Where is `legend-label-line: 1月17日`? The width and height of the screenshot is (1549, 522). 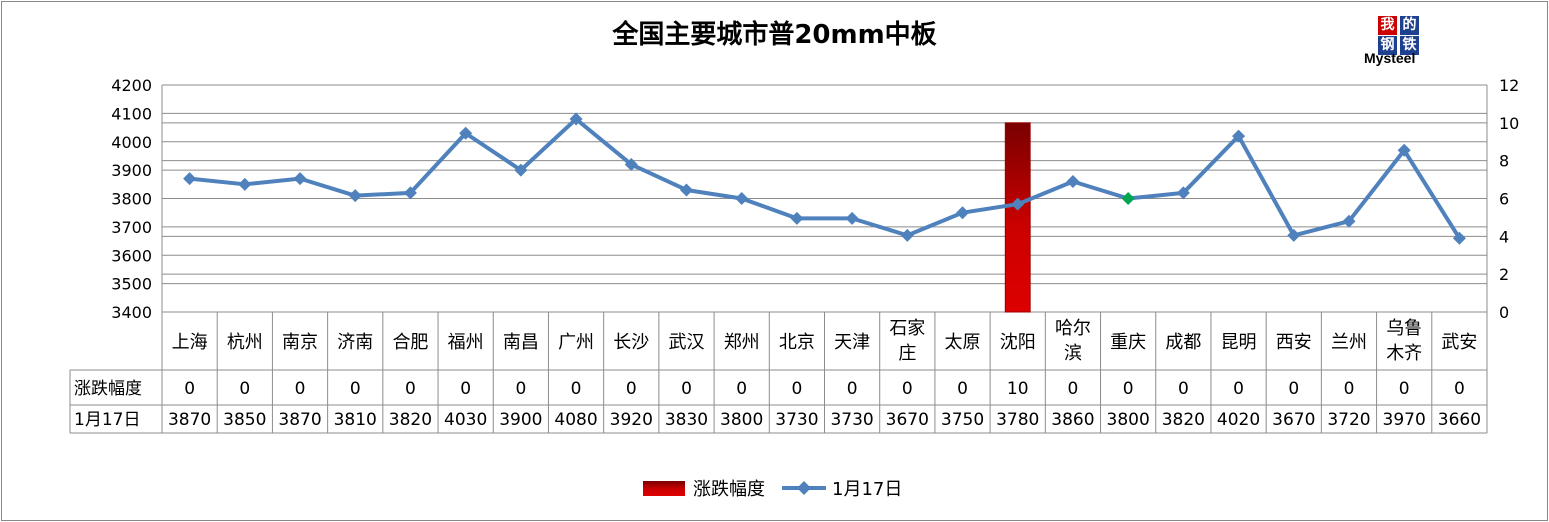 legend-label-line: 1月17日 is located at coordinates (867, 489).